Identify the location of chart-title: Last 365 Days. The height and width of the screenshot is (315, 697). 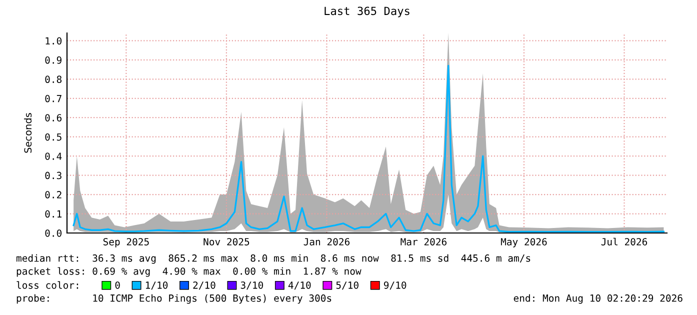
(367, 12).